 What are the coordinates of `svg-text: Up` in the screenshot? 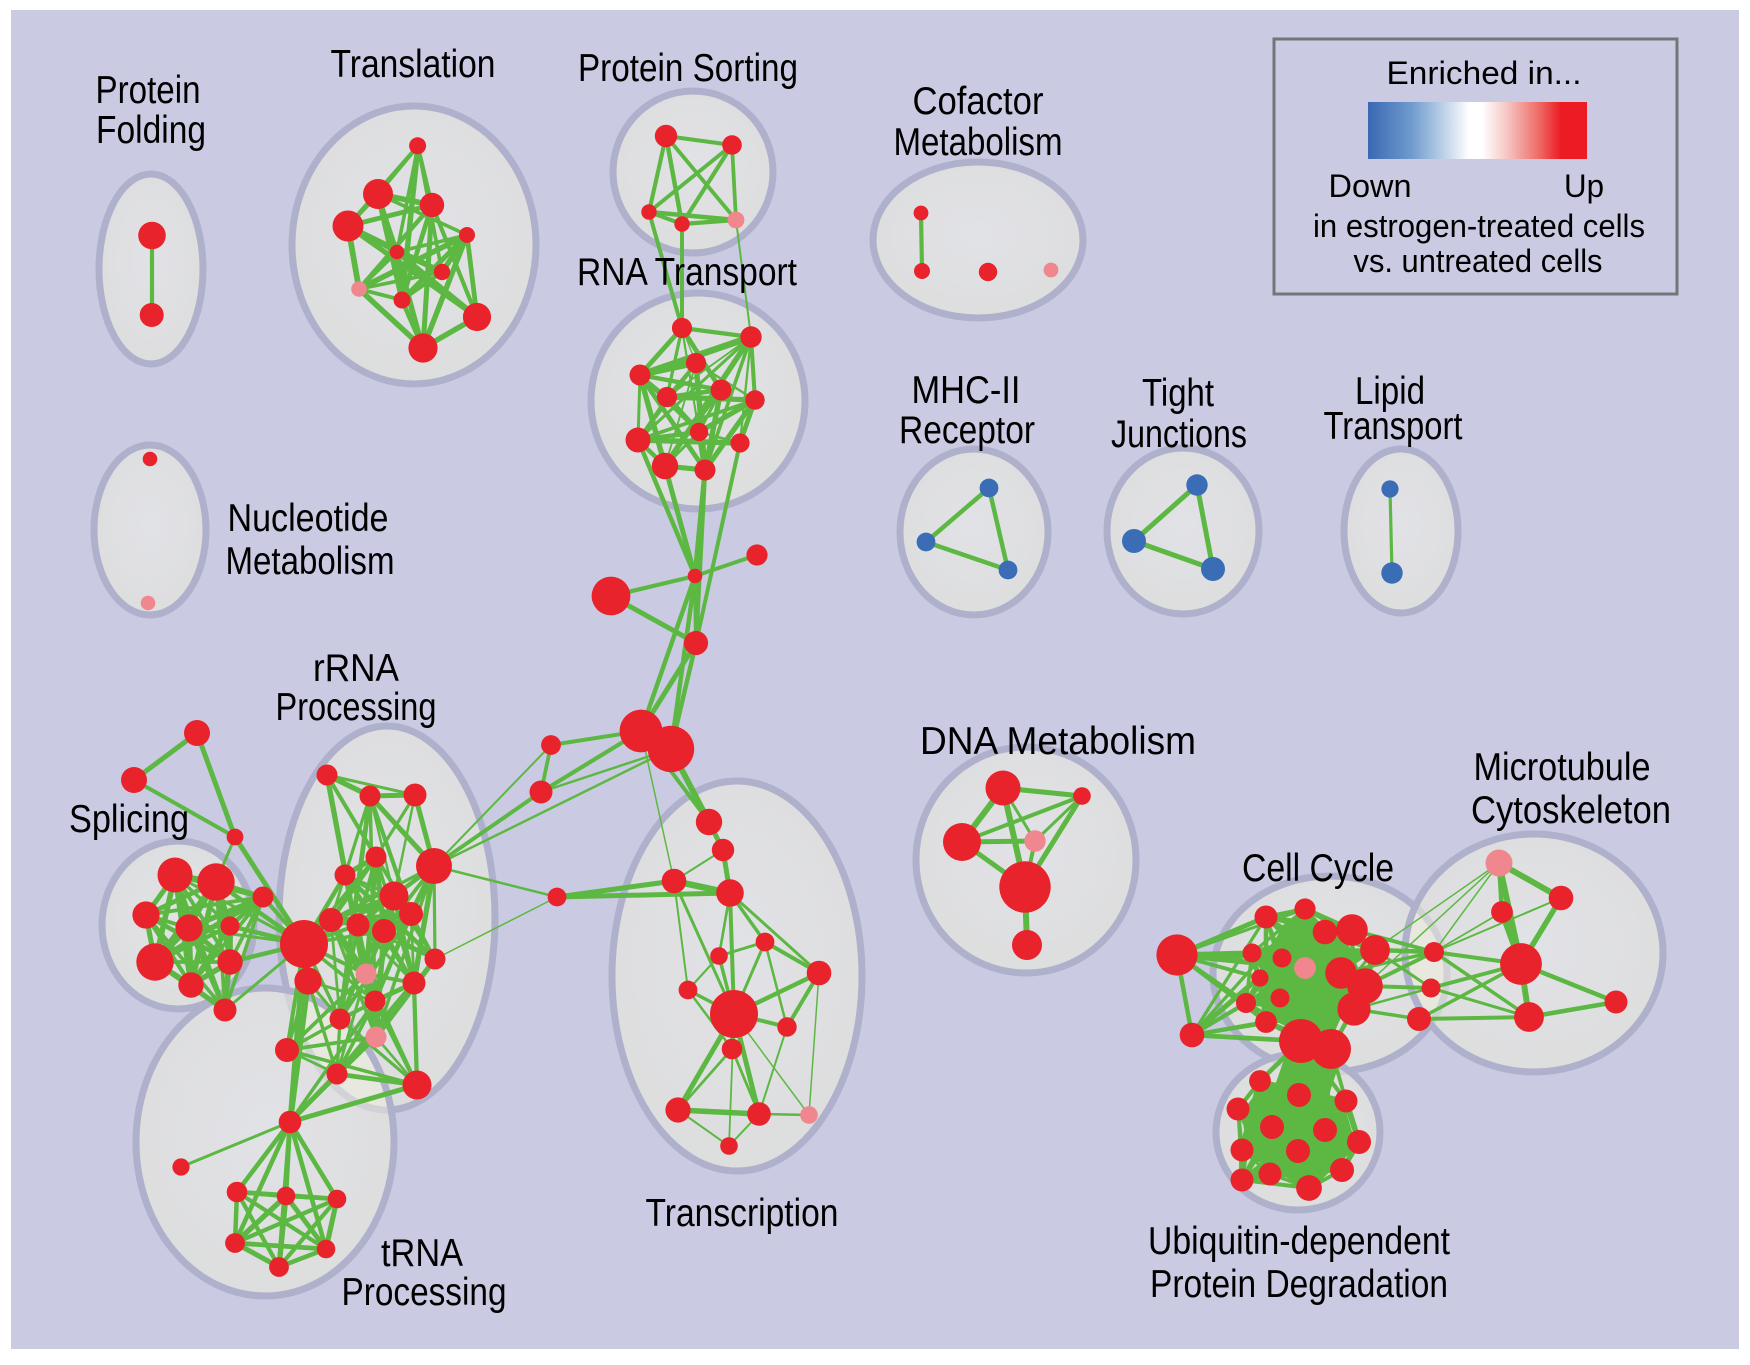 It's located at (1584, 186).